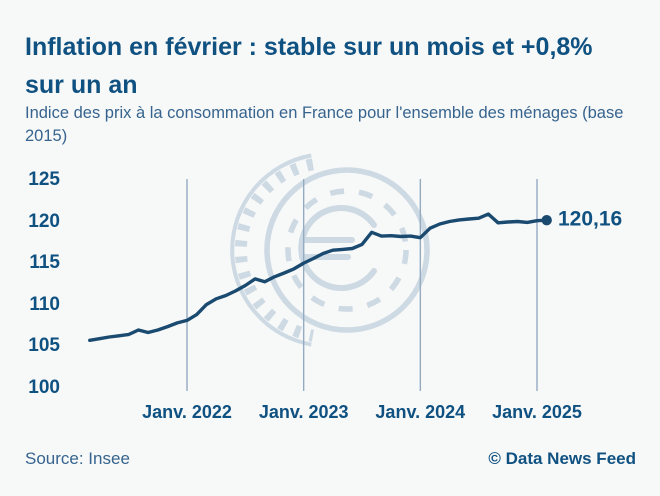 The image size is (660, 496). Describe the element at coordinates (546, 220) in the screenshot. I see `end-point-dot` at that location.